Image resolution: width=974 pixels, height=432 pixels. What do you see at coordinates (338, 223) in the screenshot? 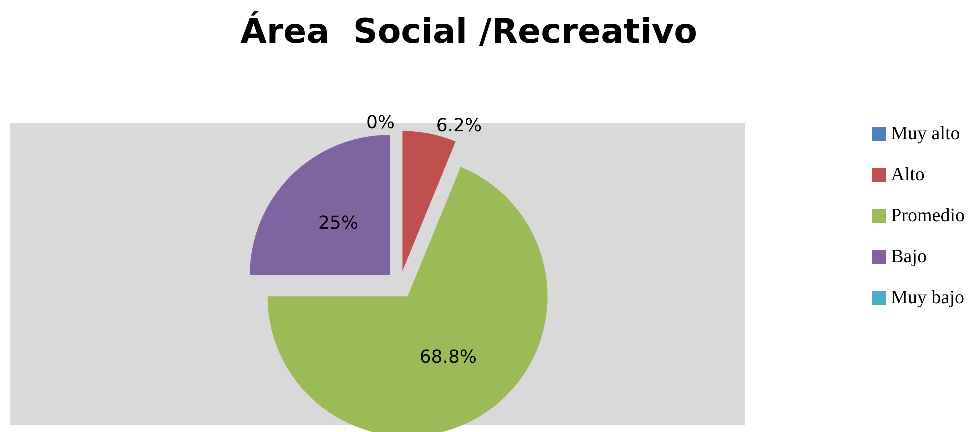
I see `data-label: 25%` at bounding box center [338, 223].